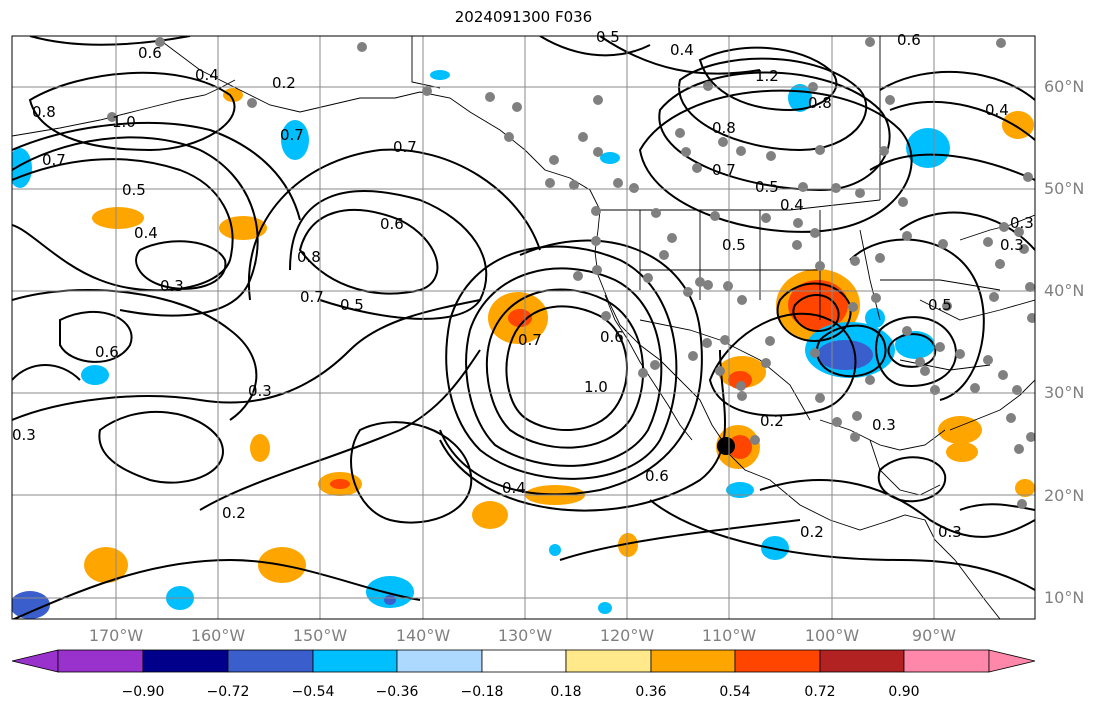  Describe the element at coordinates (1064, 86) in the screenshot. I see `lat-label: 60°N` at that location.